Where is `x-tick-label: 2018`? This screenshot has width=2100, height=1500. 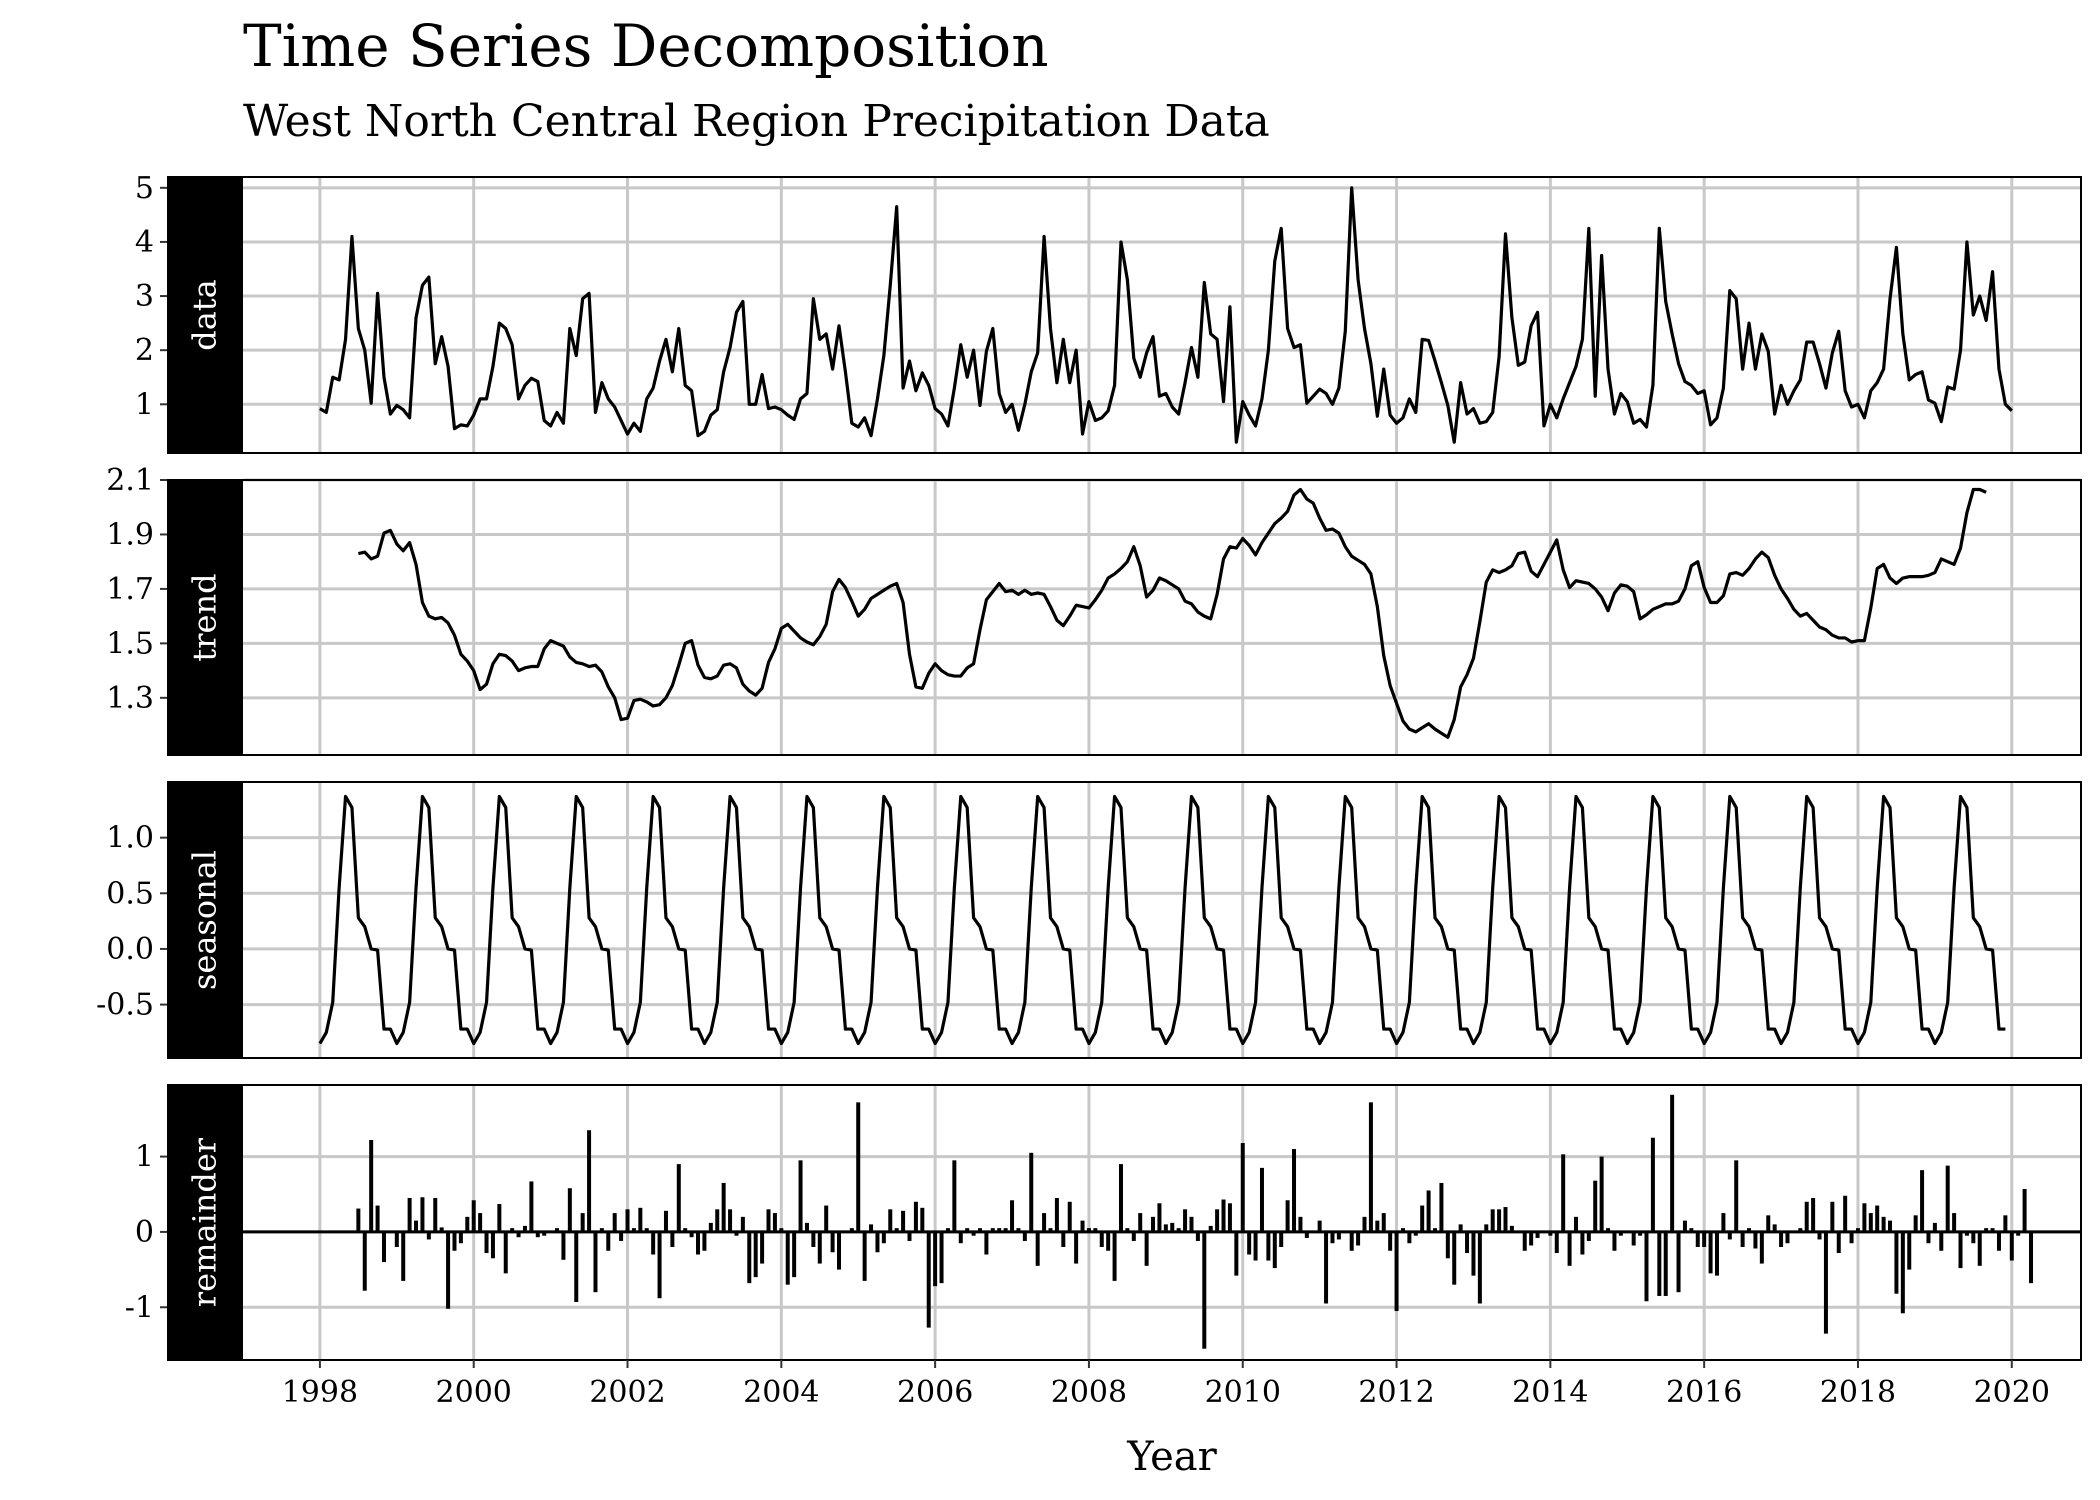 x-tick-label: 2018 is located at coordinates (1858, 1392).